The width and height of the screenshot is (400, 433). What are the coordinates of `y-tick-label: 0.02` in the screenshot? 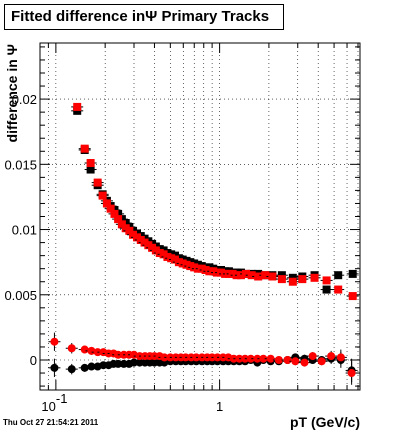 It's located at (24, 99).